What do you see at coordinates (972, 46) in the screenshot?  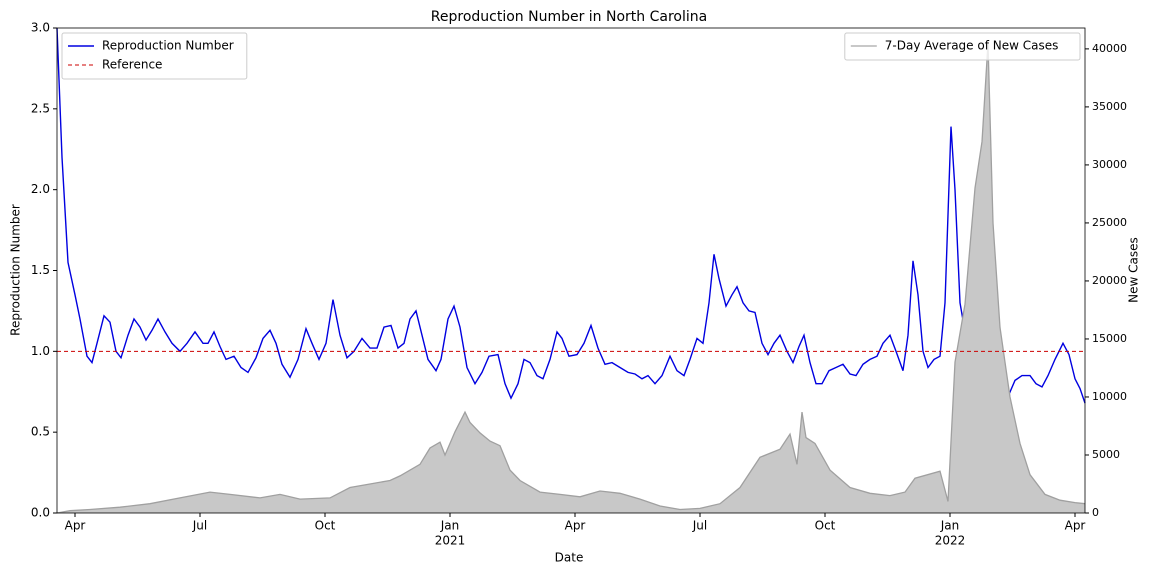 I see `legend-label: 7-Day Average of New Cases` at bounding box center [972, 46].